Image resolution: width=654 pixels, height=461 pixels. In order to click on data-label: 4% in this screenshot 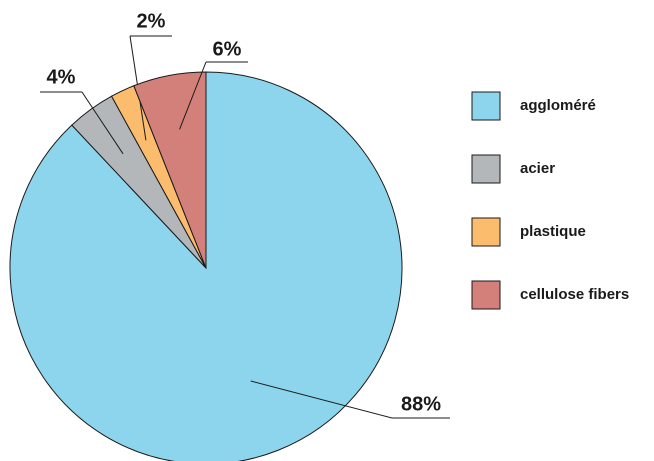, I will do `click(61, 77)`.